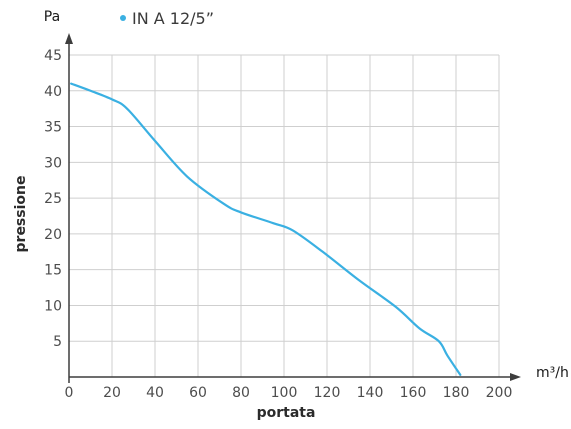 The image size is (571, 429). Describe the element at coordinates (123, 18) in the screenshot. I see `legend-marker` at that location.